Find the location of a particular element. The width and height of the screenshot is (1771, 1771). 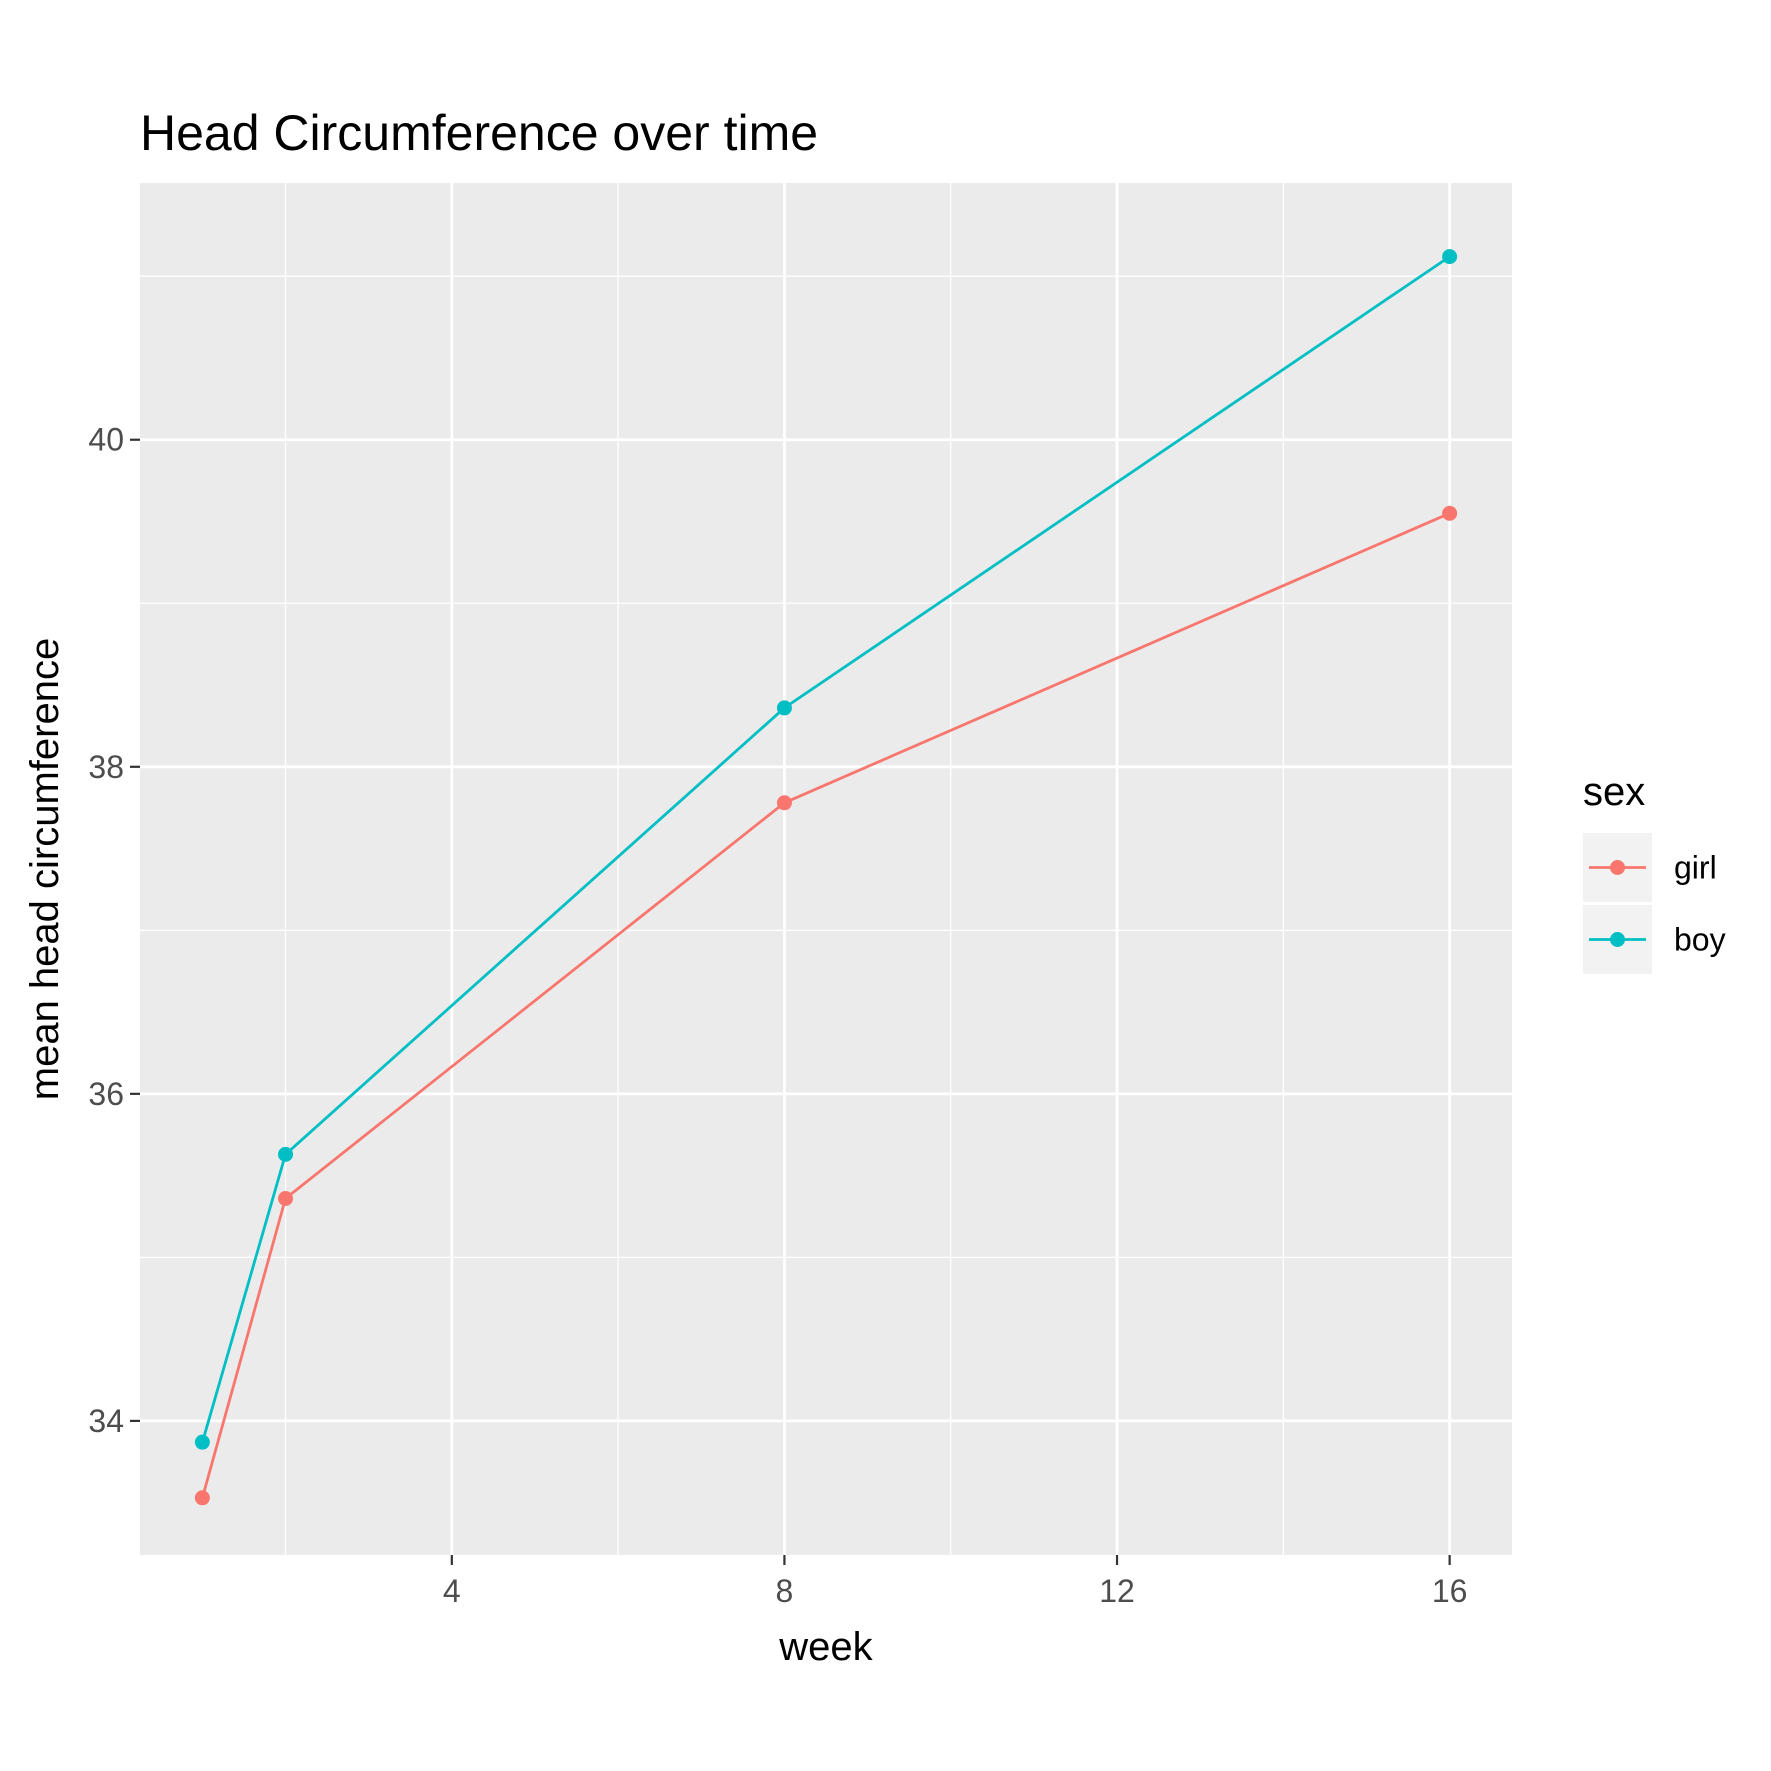

y-tick-label: 40 is located at coordinates (106, 440).